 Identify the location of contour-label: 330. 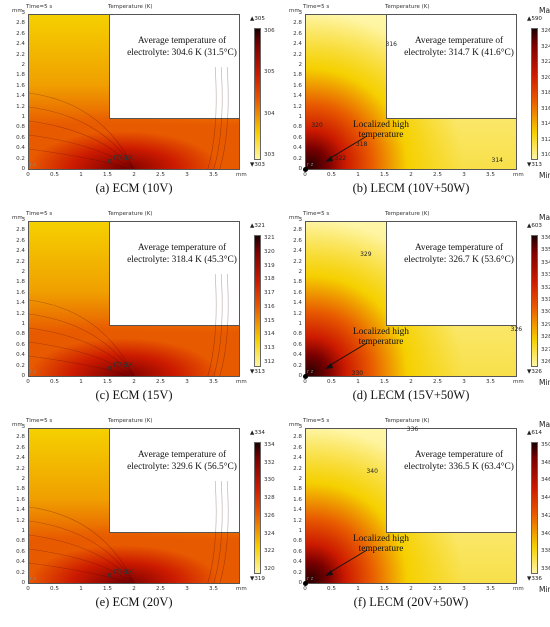
(357, 373).